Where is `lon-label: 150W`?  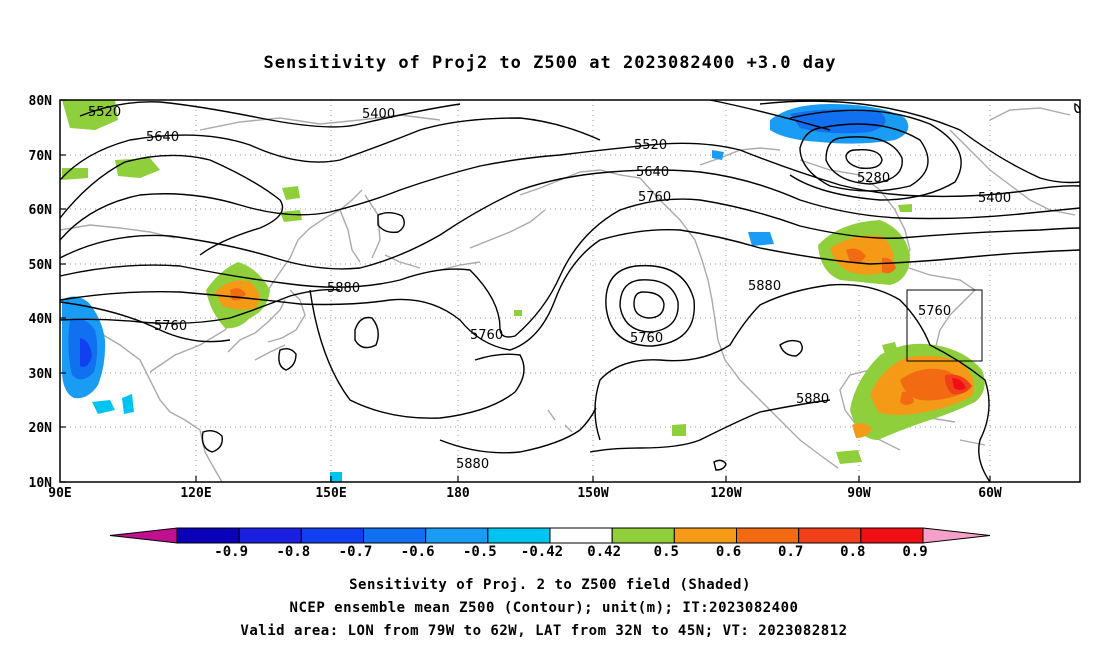 lon-label: 150W is located at coordinates (592, 493).